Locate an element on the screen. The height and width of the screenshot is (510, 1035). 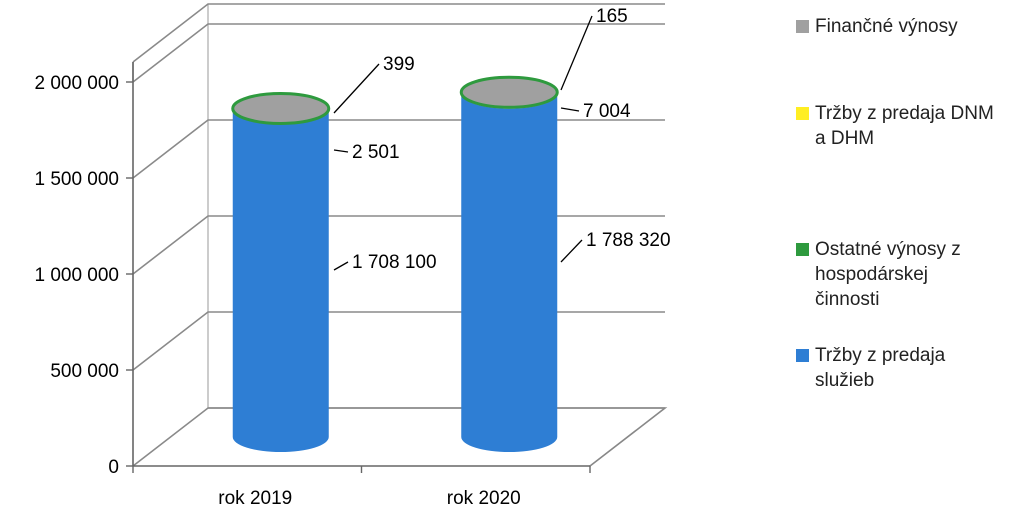
legend-item: Ostatné výnosy z hospodárskej činnosti is located at coordinates (915, 274).